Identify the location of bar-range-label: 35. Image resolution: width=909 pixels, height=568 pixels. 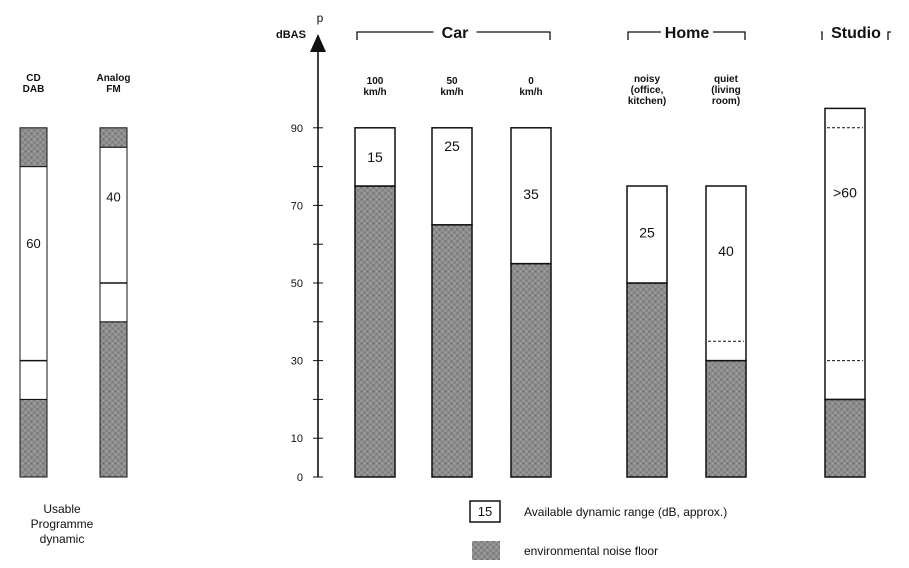
(531, 194).